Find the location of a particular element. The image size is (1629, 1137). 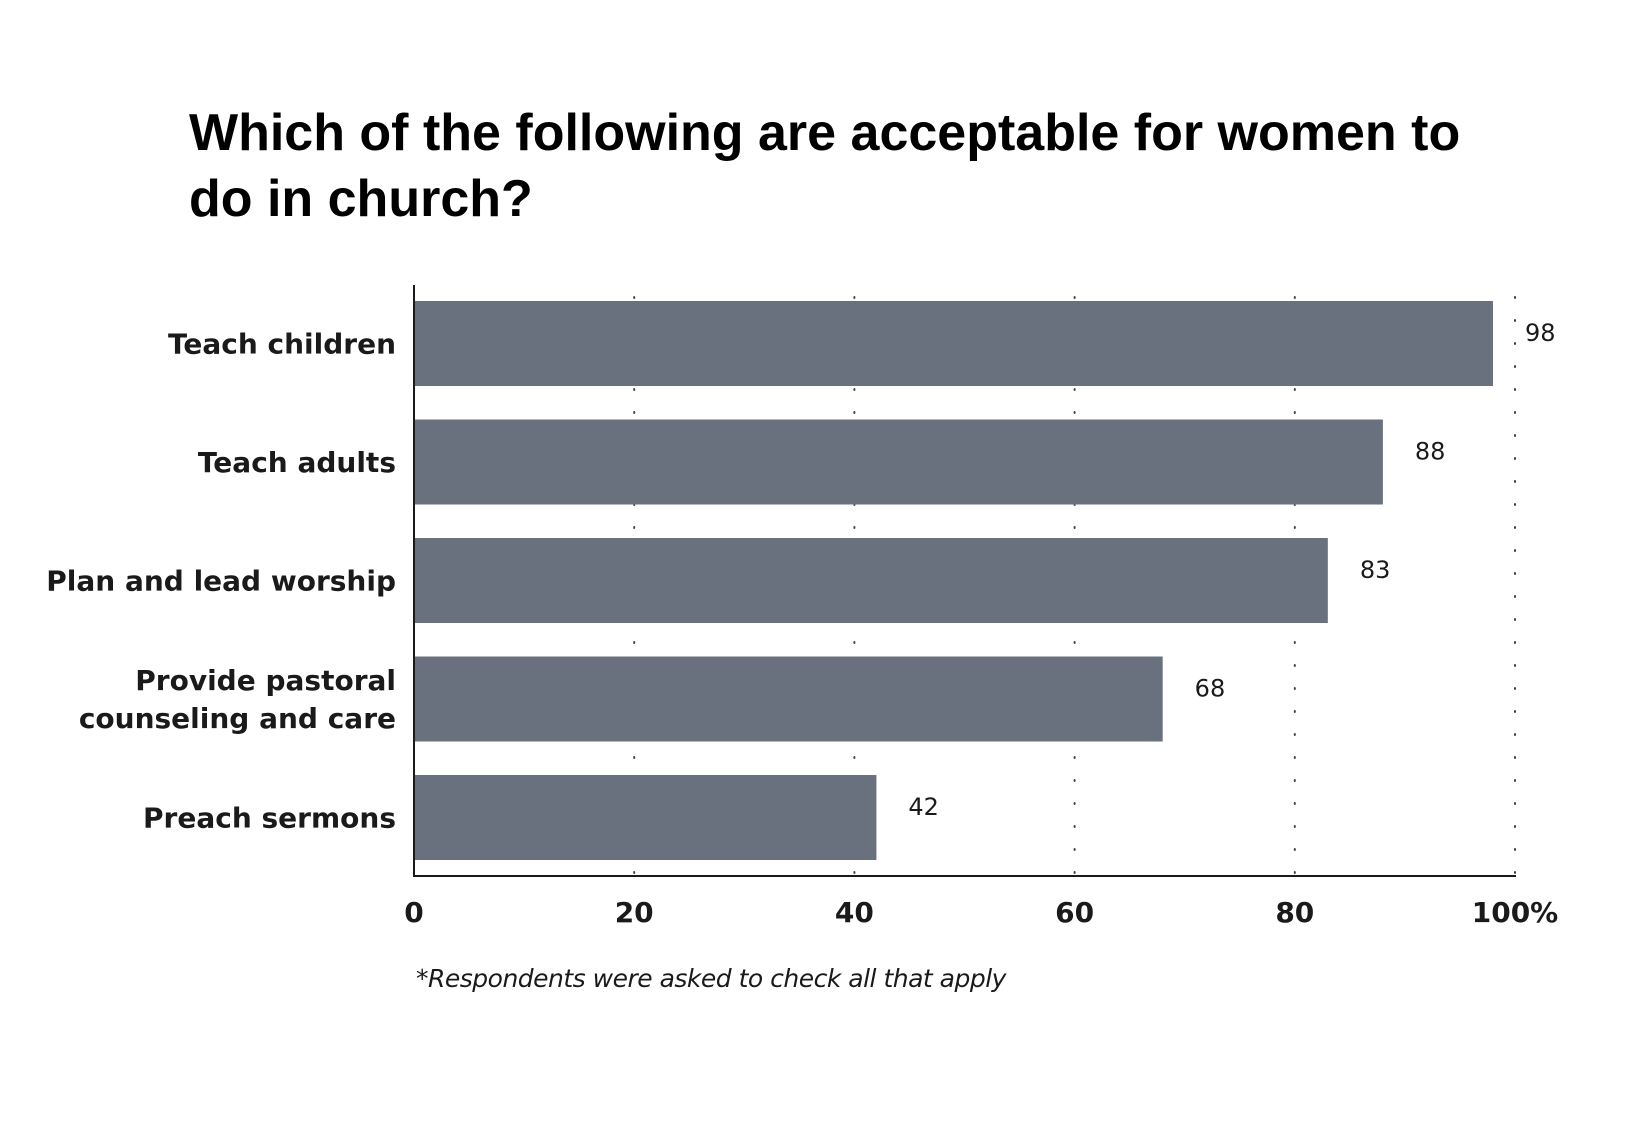

value-label: 42 is located at coordinates (923, 807).